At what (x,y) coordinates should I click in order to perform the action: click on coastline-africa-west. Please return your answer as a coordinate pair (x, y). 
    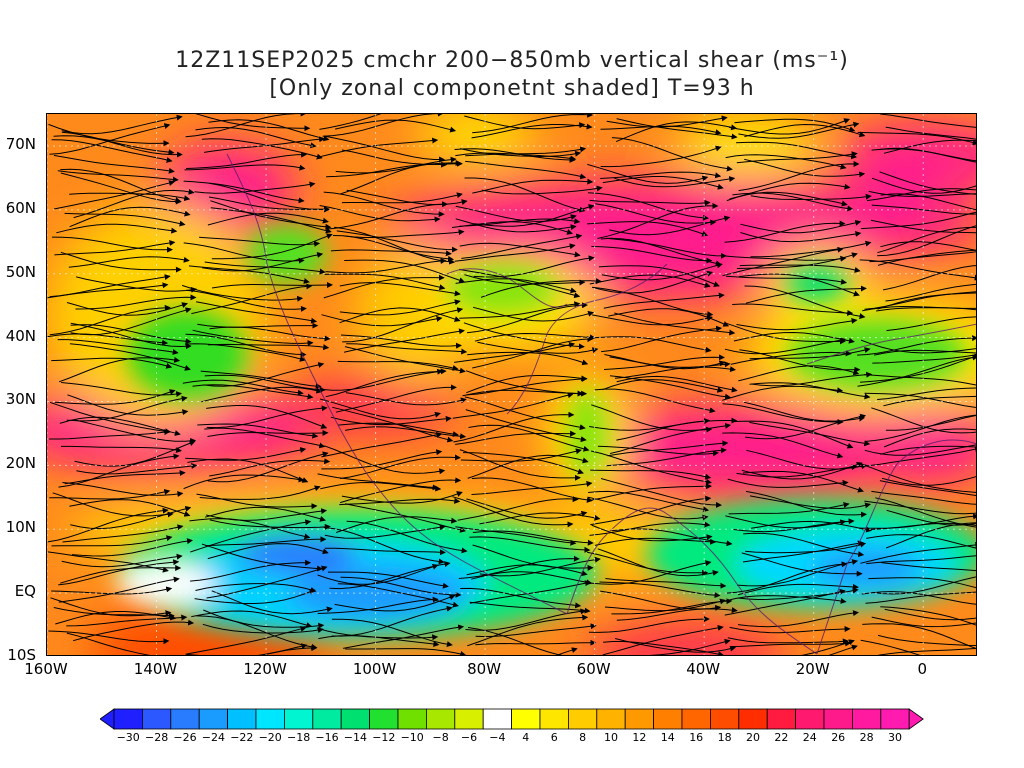
    Looking at the image, I should click on (896, 547).